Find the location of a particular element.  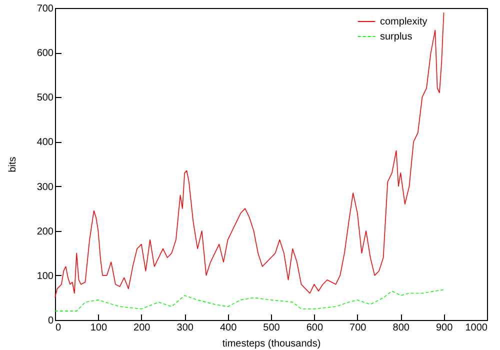

x-tick-label: 500 is located at coordinates (271, 328).